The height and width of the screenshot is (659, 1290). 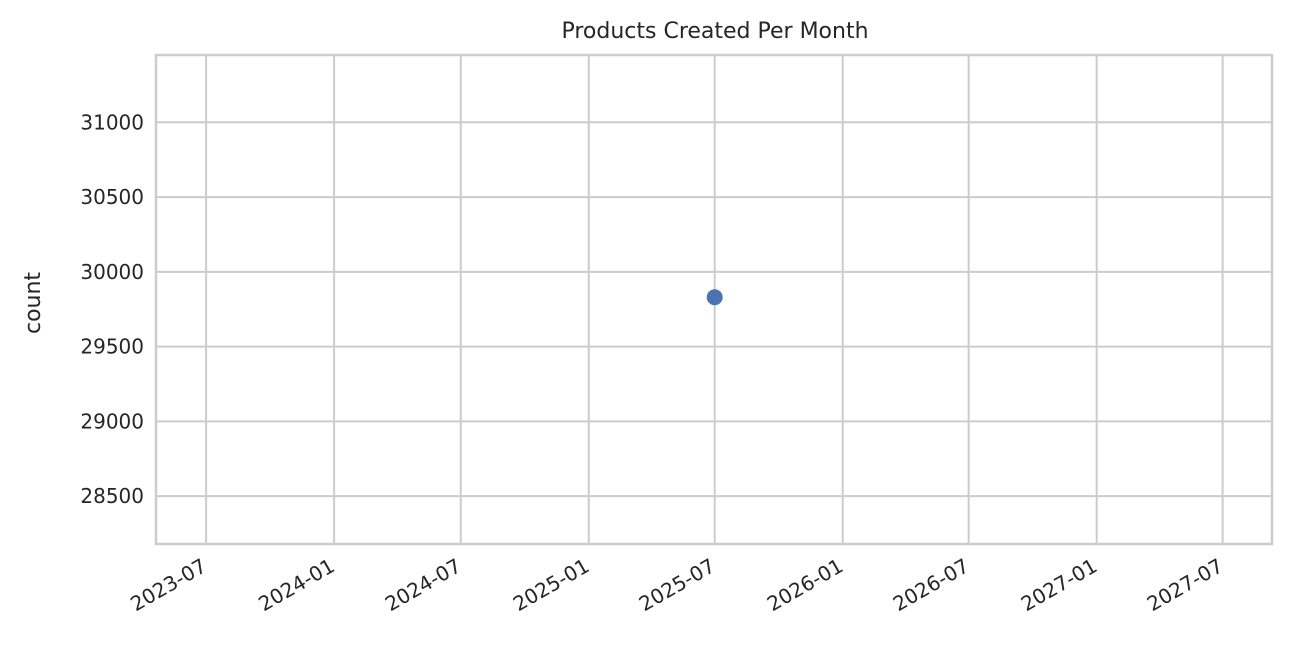 What do you see at coordinates (112, 496) in the screenshot?
I see `y-tick-label: 28500` at bounding box center [112, 496].